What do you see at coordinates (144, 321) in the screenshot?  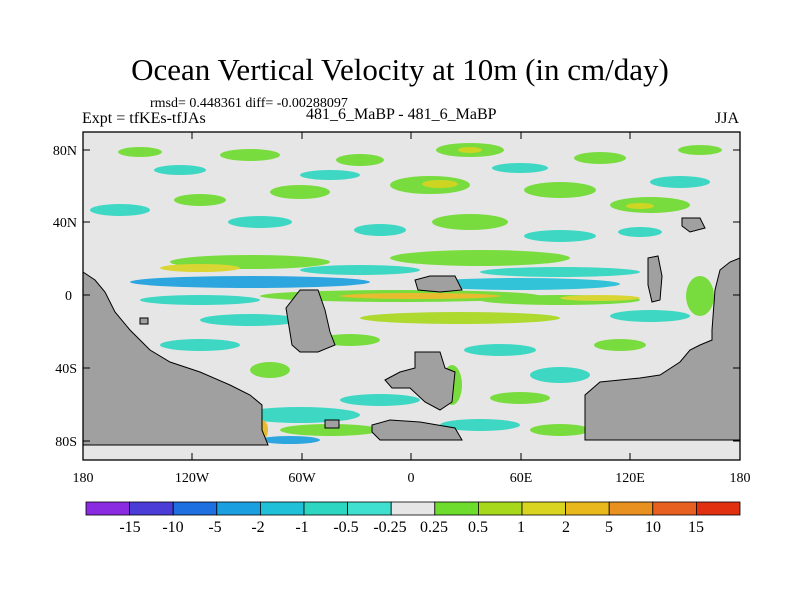 I see `land-island-tiny` at bounding box center [144, 321].